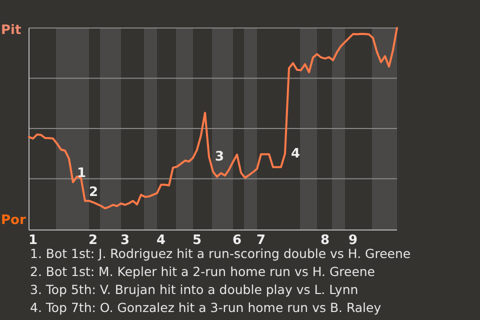  Describe the element at coordinates (206, 307) in the screenshot. I see `text: 4. Top 7th: O. Gonzalez hit a 3-run home run vs B. Raley` at that location.